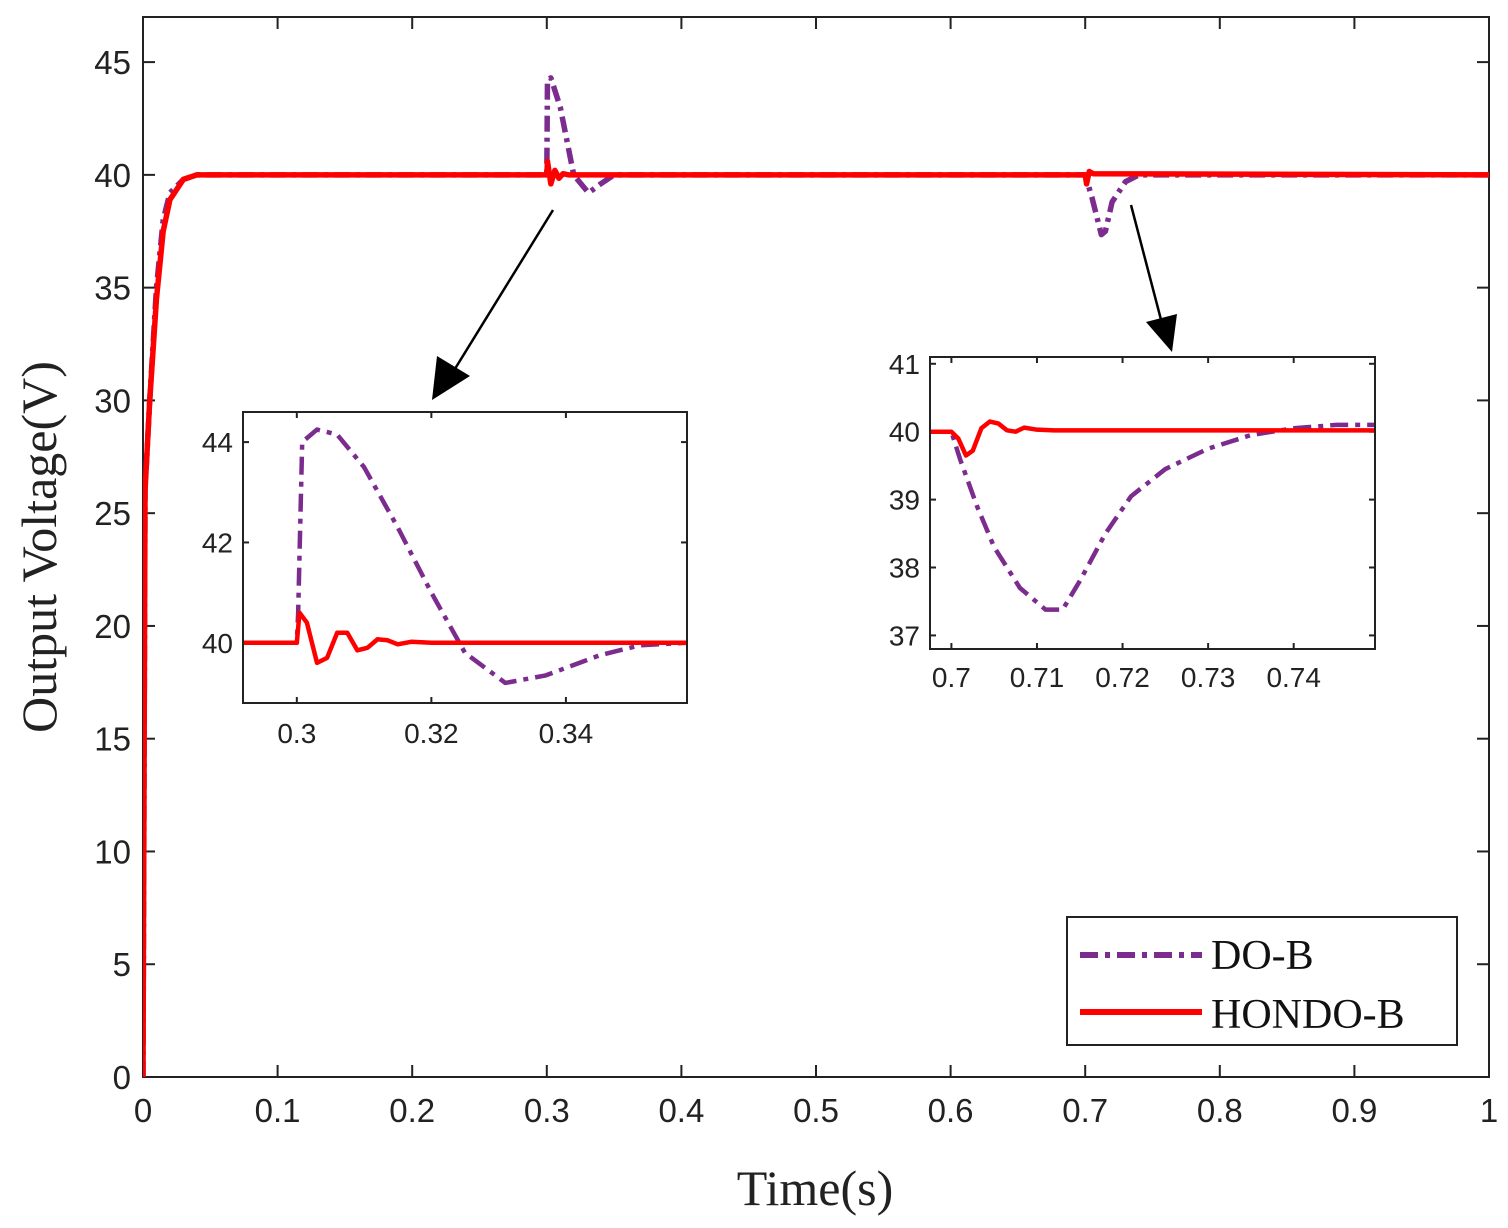 The width and height of the screenshot is (1508, 1228). What do you see at coordinates (1208, 677) in the screenshot?
I see `x-tick-label: 0.73` at bounding box center [1208, 677].